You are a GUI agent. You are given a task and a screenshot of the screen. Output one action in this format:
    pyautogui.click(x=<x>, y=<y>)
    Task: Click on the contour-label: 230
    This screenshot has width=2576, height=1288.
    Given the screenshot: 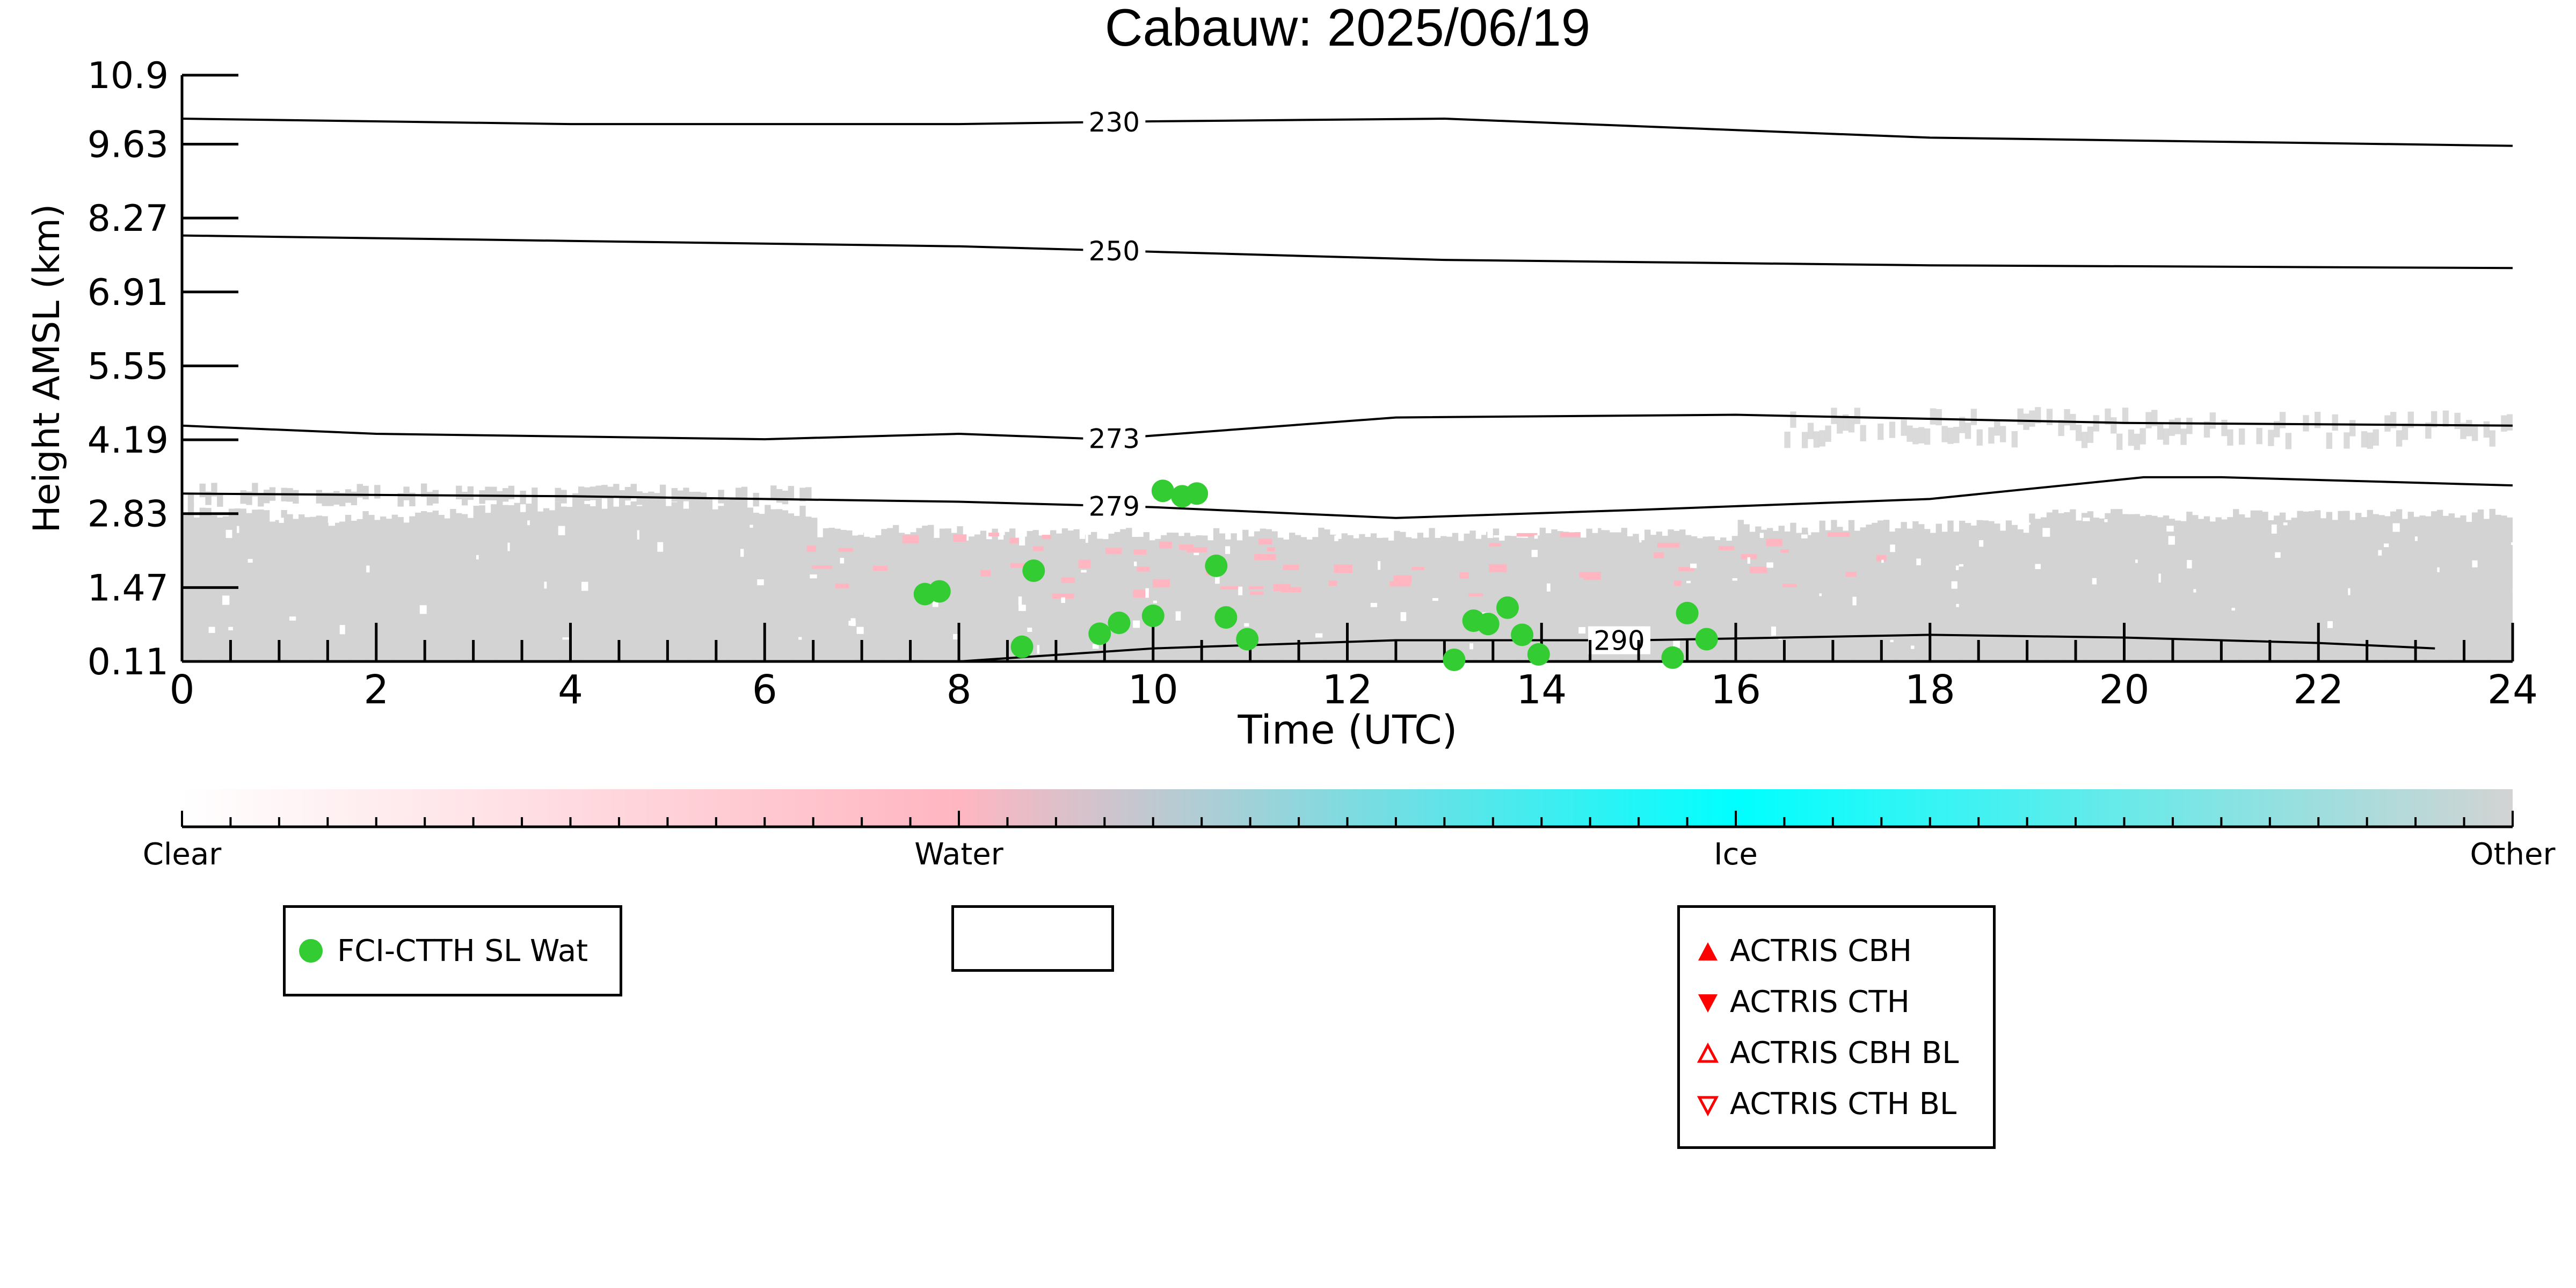 What is the action you would take?
    pyautogui.click(x=1114, y=122)
    